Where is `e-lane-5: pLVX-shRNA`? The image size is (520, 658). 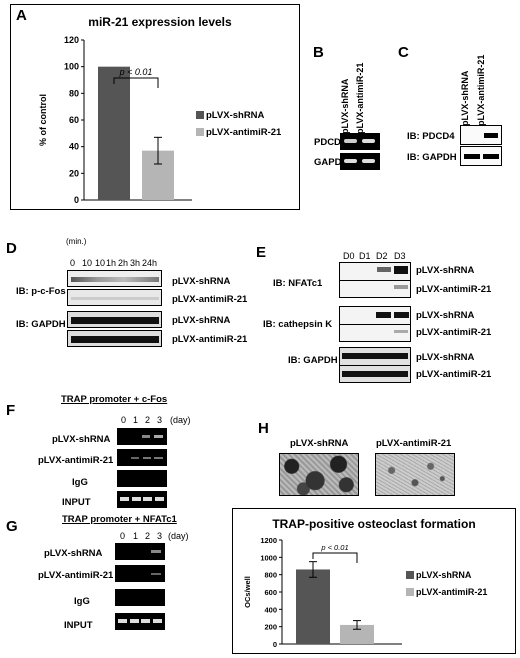 e-lane-5: pLVX-shRNA is located at coordinates (445, 357).